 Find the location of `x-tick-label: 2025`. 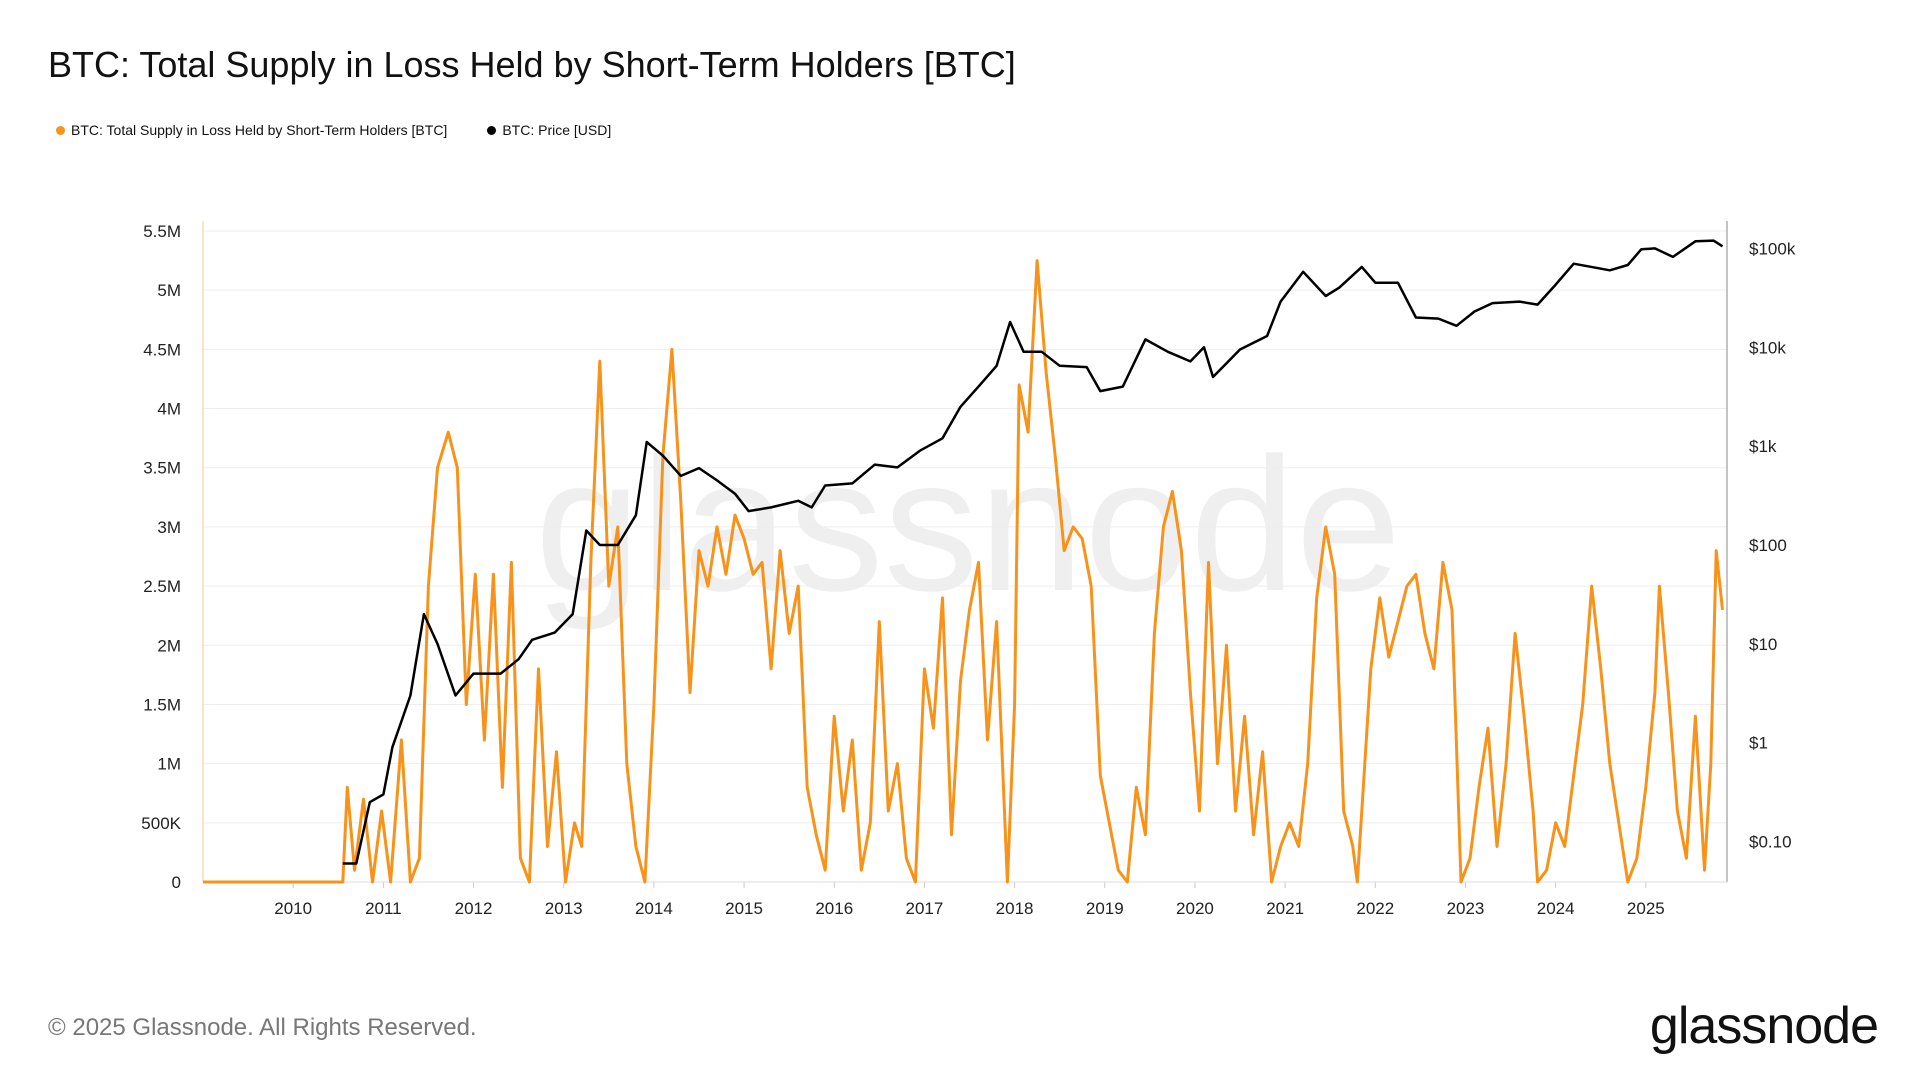

x-tick-label: 2025 is located at coordinates (1646, 908).